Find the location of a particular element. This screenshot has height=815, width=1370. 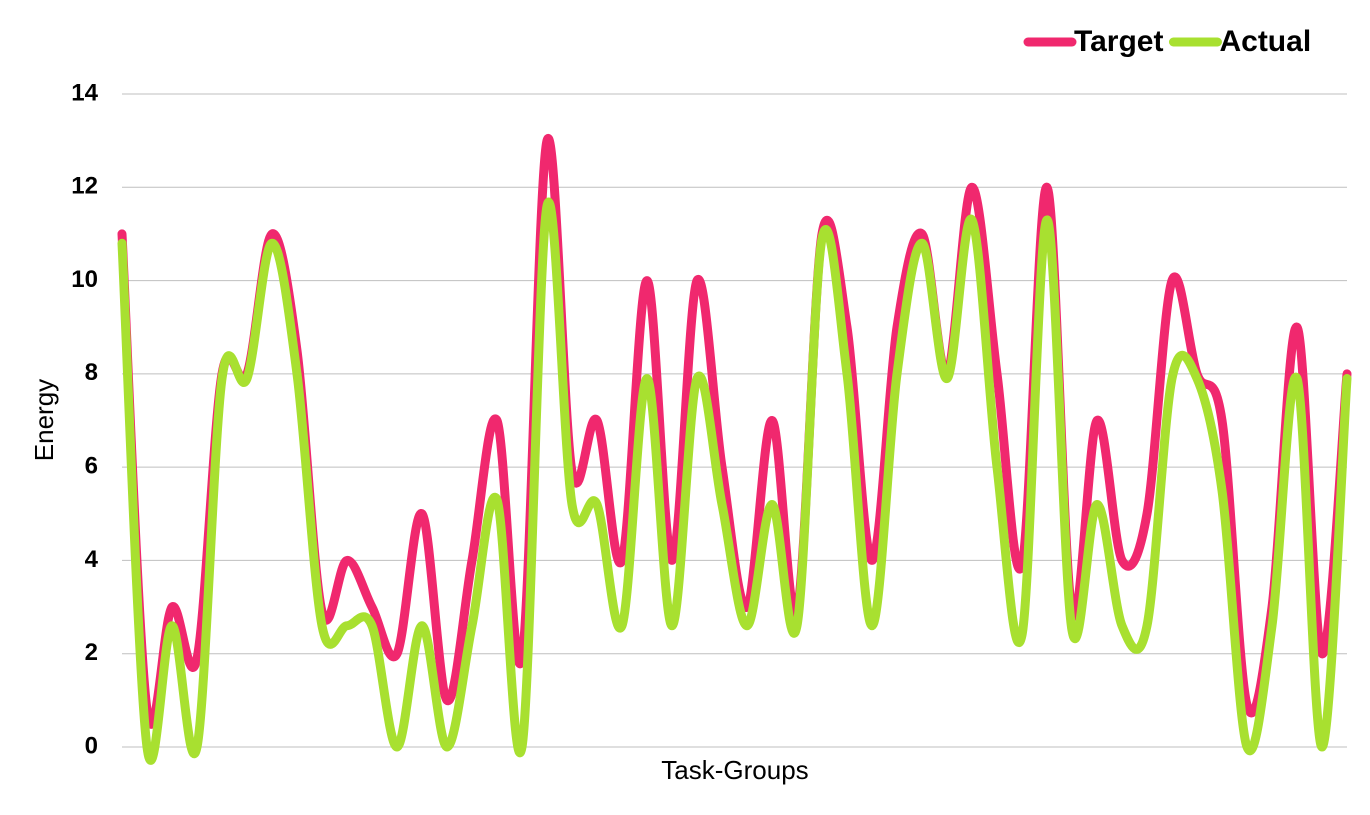

y-axis-title: Energy is located at coordinates (44, 420).